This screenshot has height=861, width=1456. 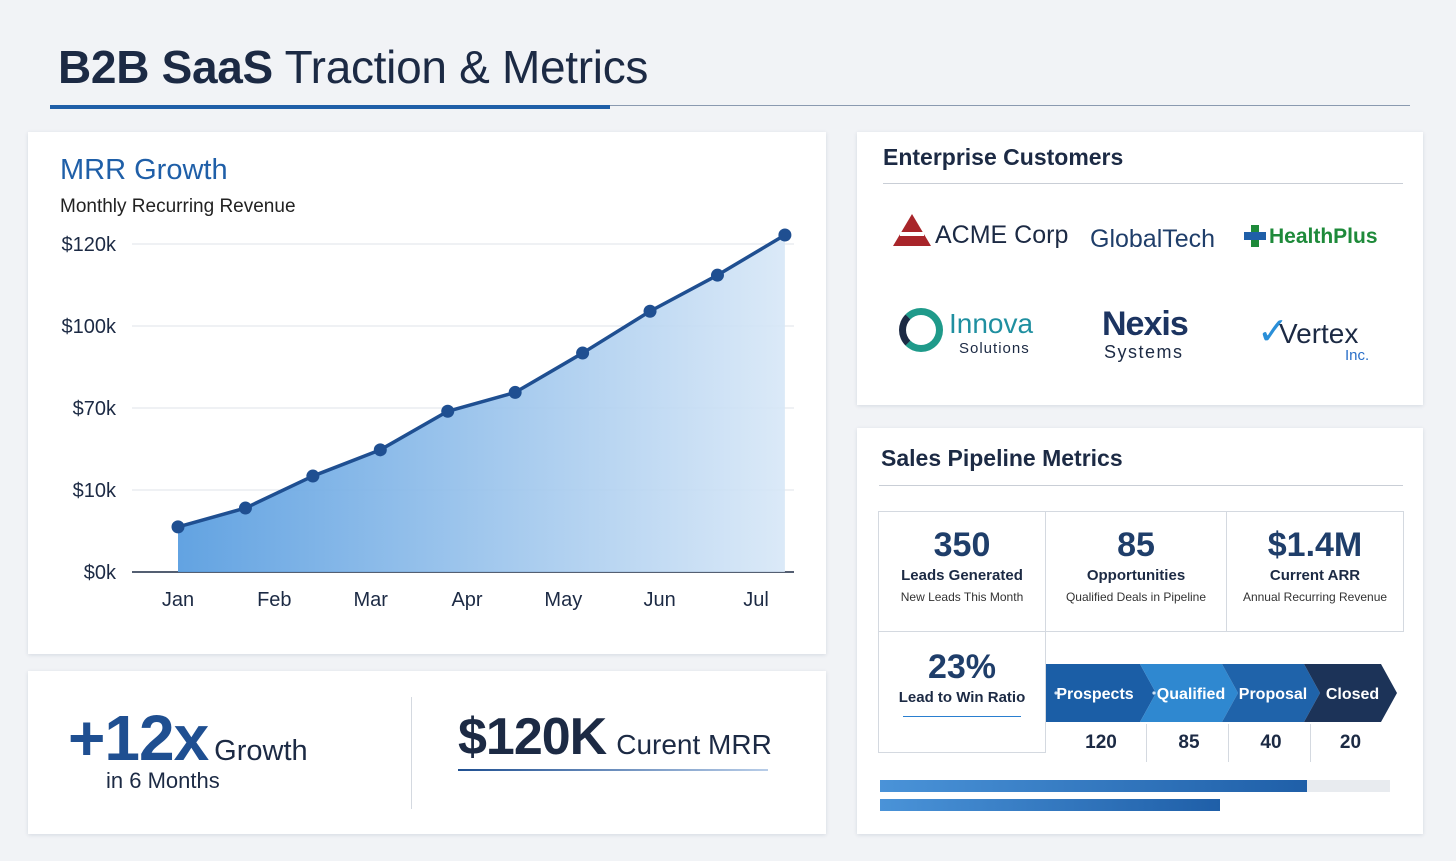 What do you see at coordinates (1271, 742) in the screenshot?
I see `stage-count-proposal: 40` at bounding box center [1271, 742].